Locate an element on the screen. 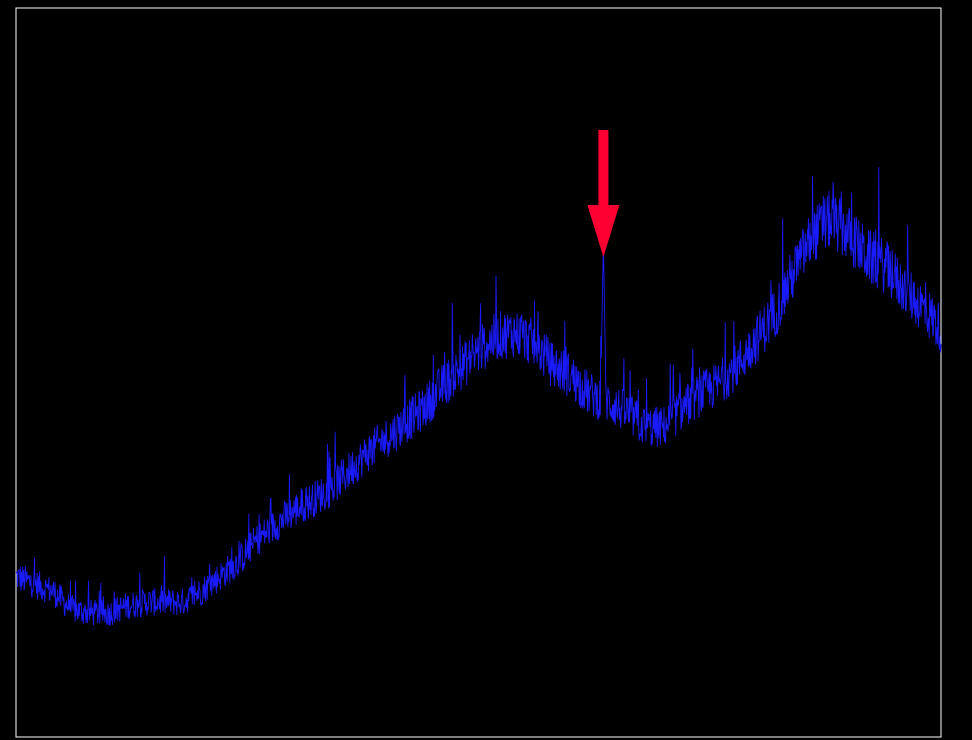 This screenshot has height=740, width=972. arrow-annotation is located at coordinates (603, 193).